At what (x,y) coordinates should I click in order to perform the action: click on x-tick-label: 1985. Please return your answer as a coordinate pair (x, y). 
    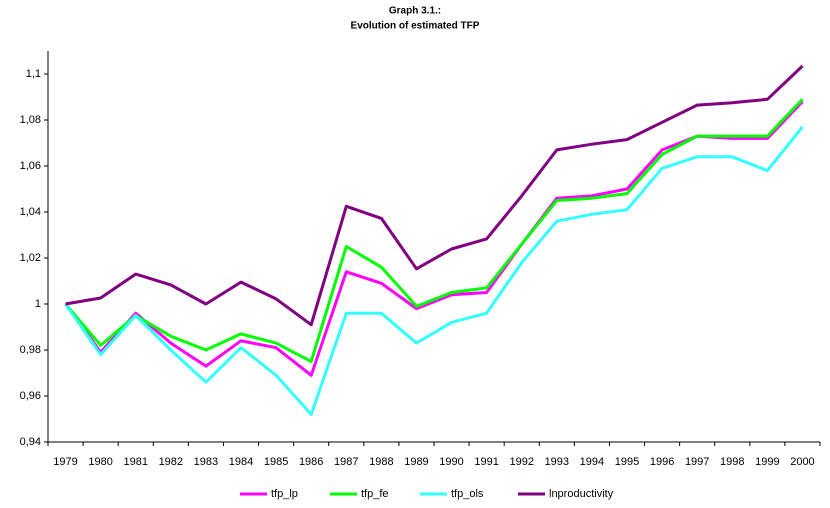
    Looking at the image, I should click on (276, 462).